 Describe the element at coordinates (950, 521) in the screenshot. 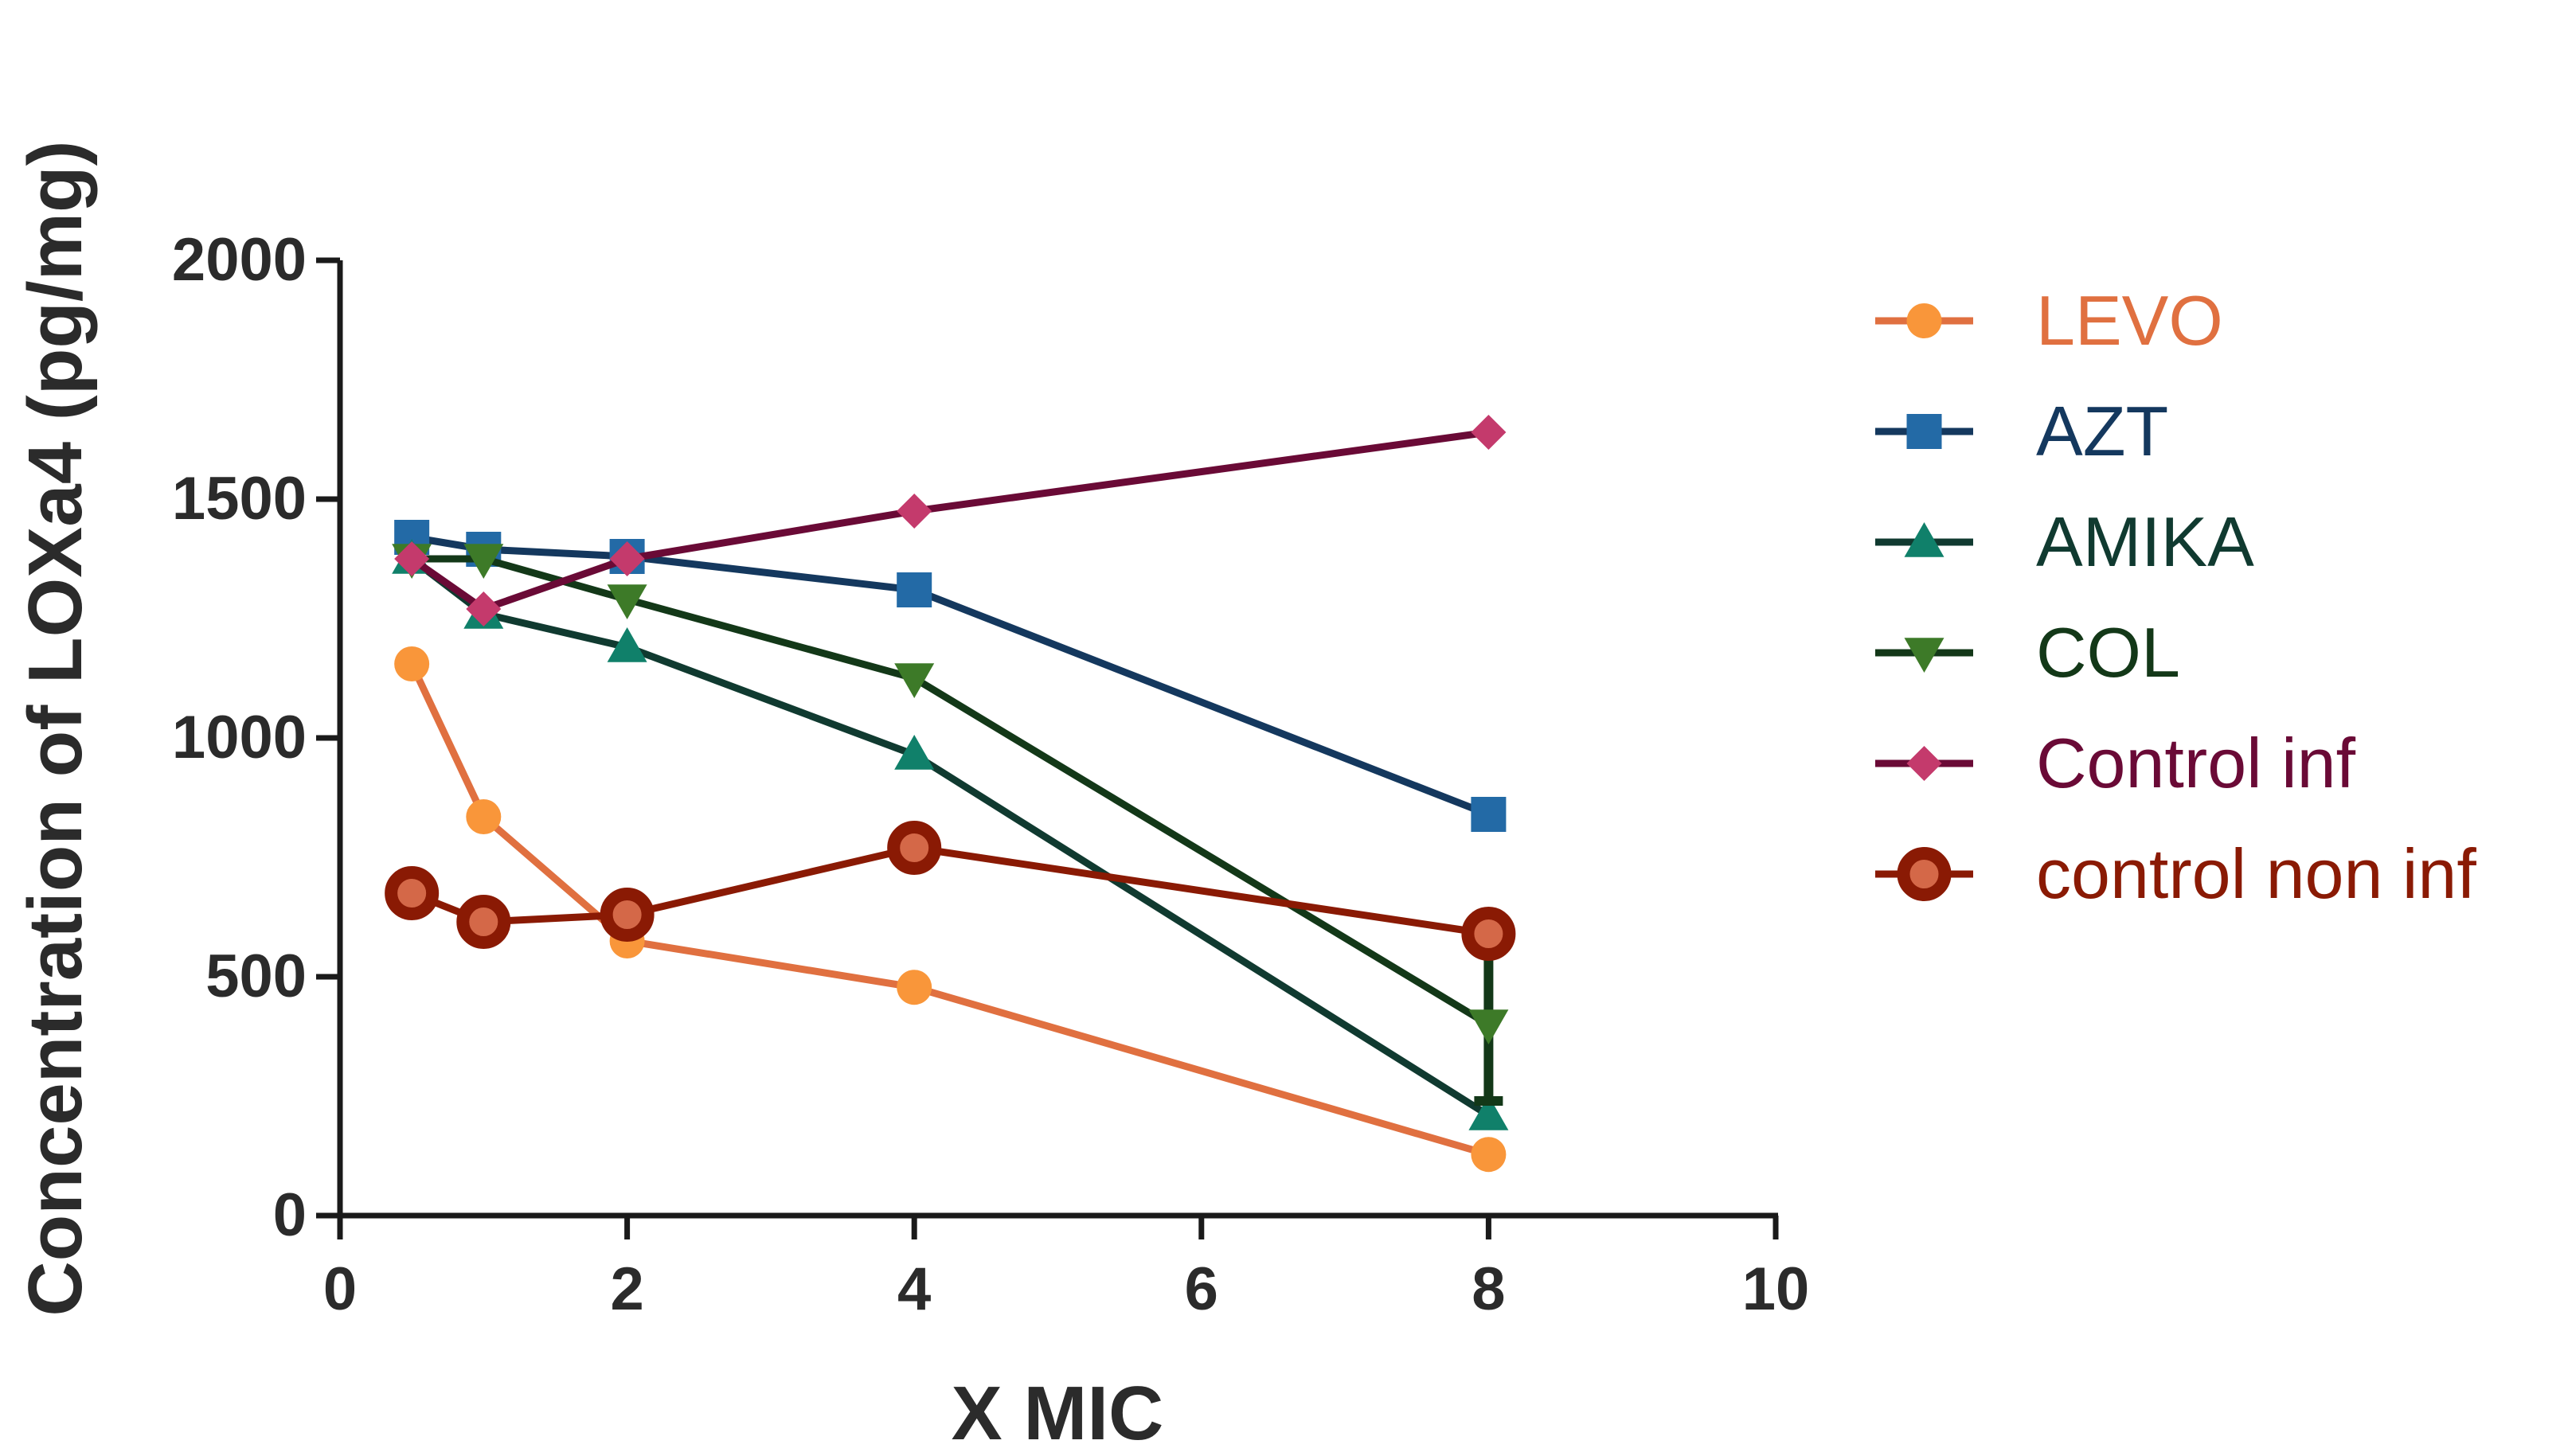

I see `series-control-inf` at that location.